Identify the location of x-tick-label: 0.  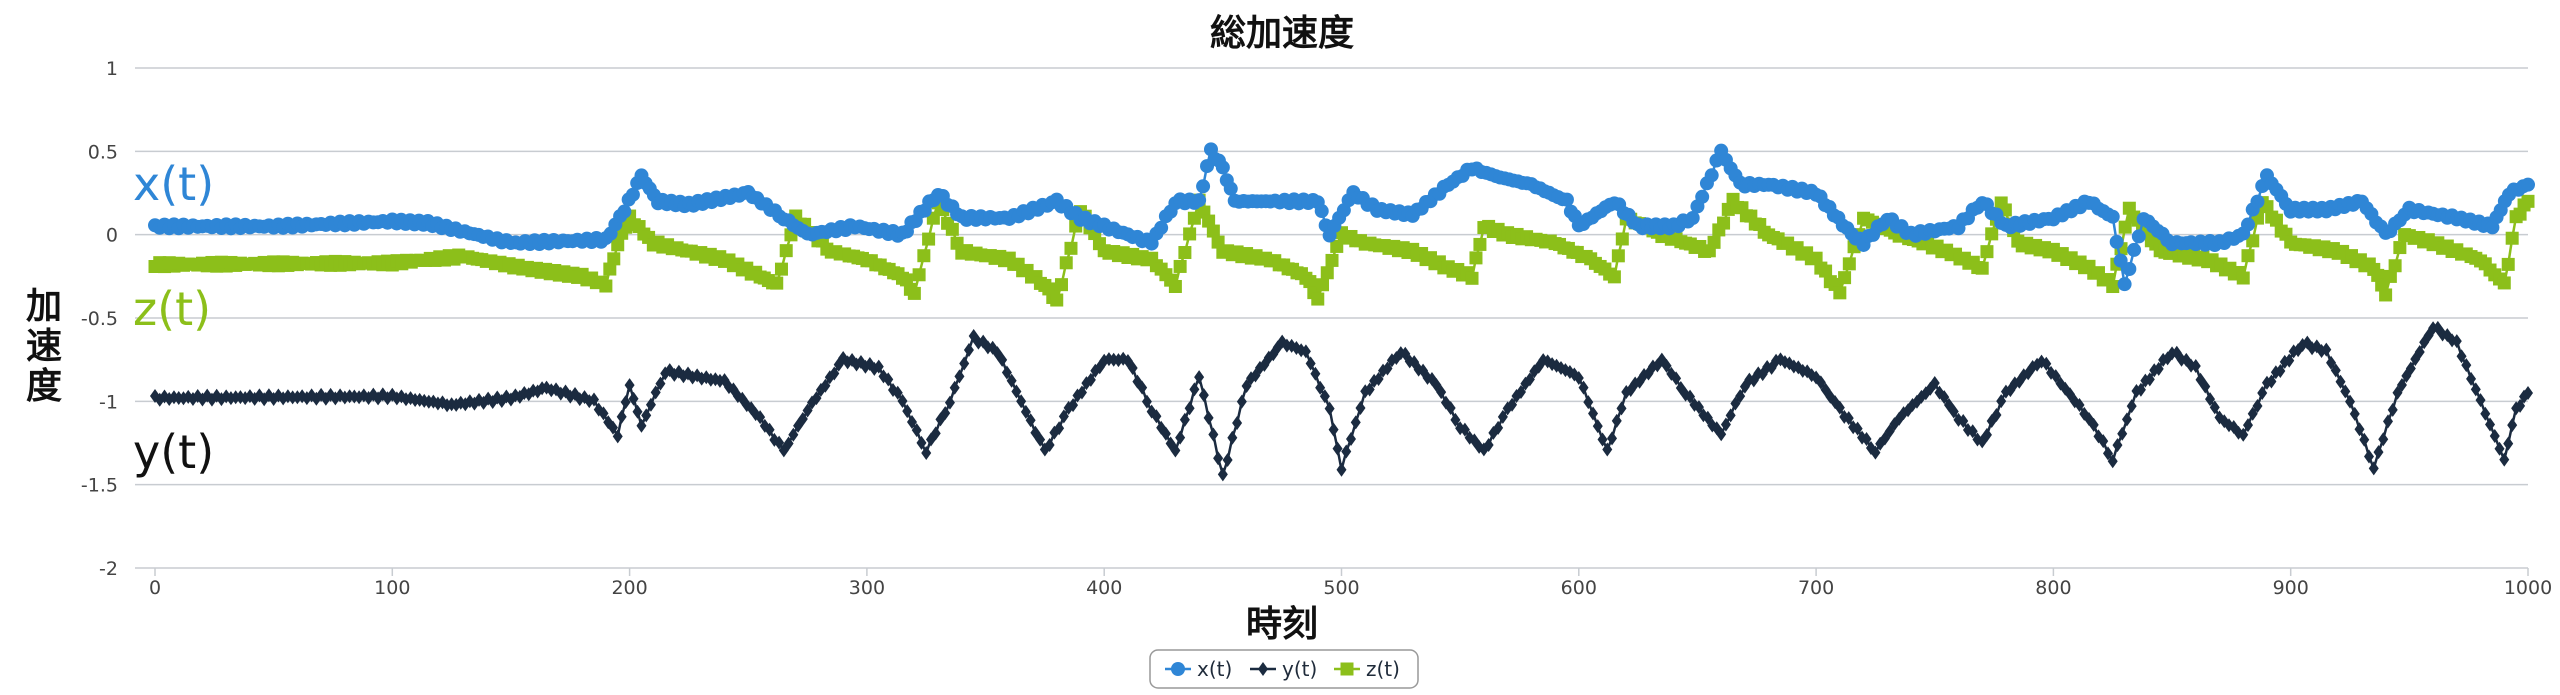
(155, 588).